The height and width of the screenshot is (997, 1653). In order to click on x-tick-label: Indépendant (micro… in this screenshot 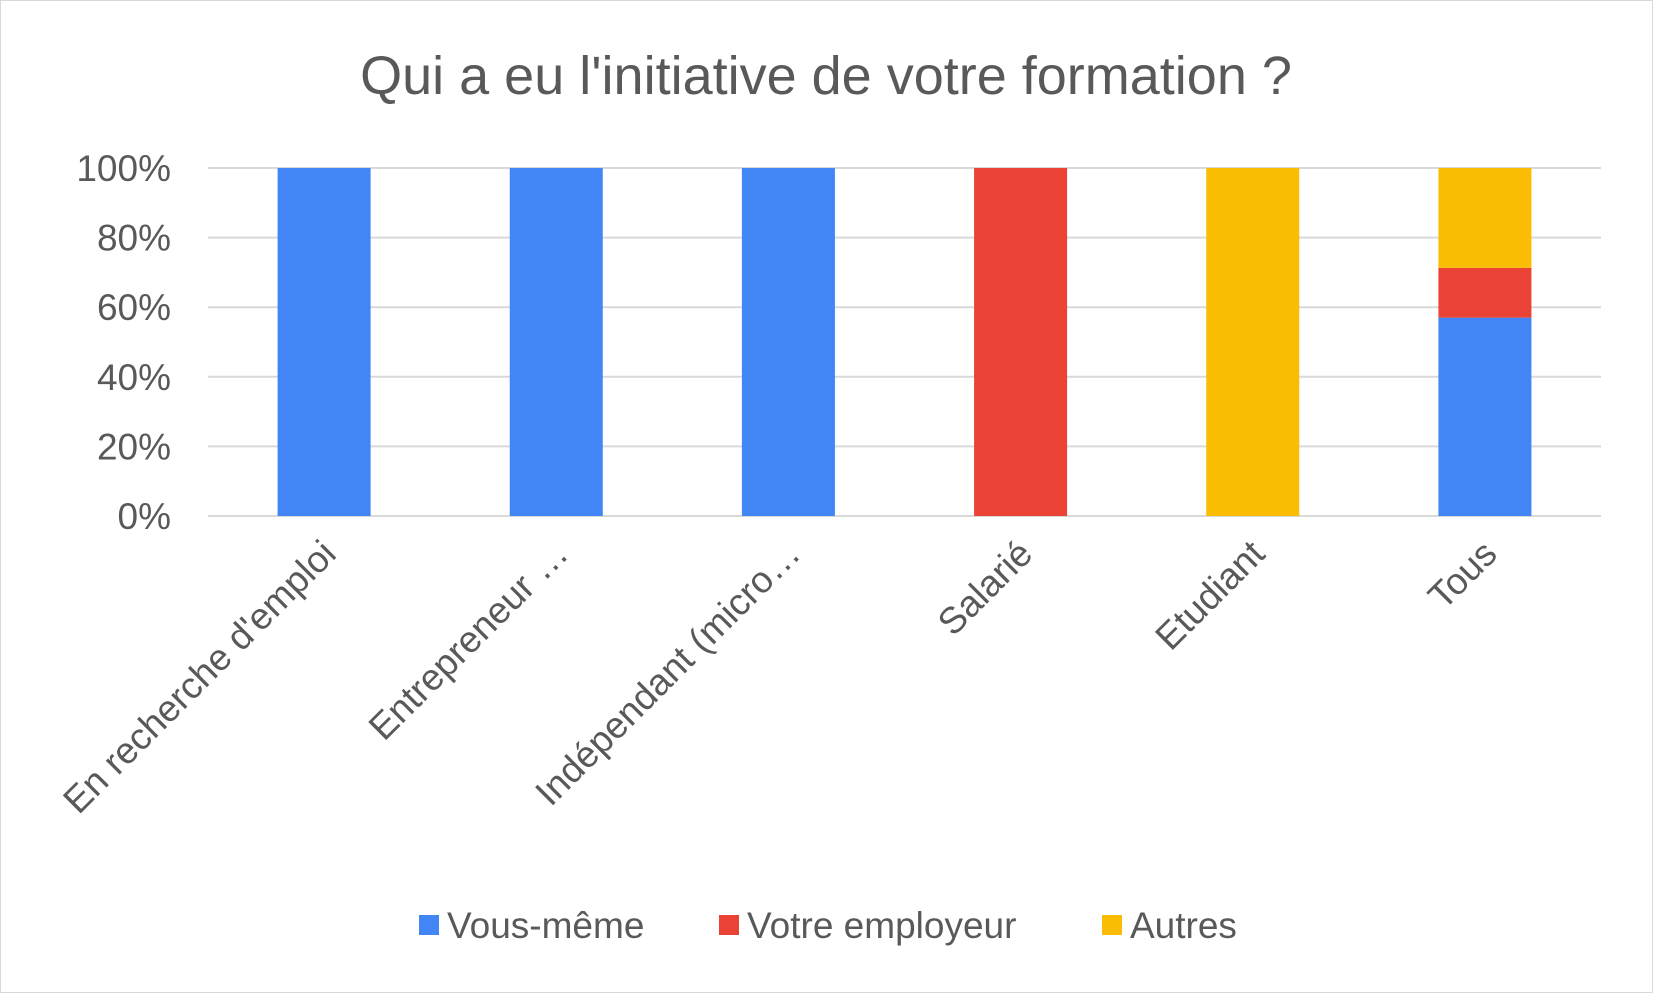, I will do `click(667, 673)`.